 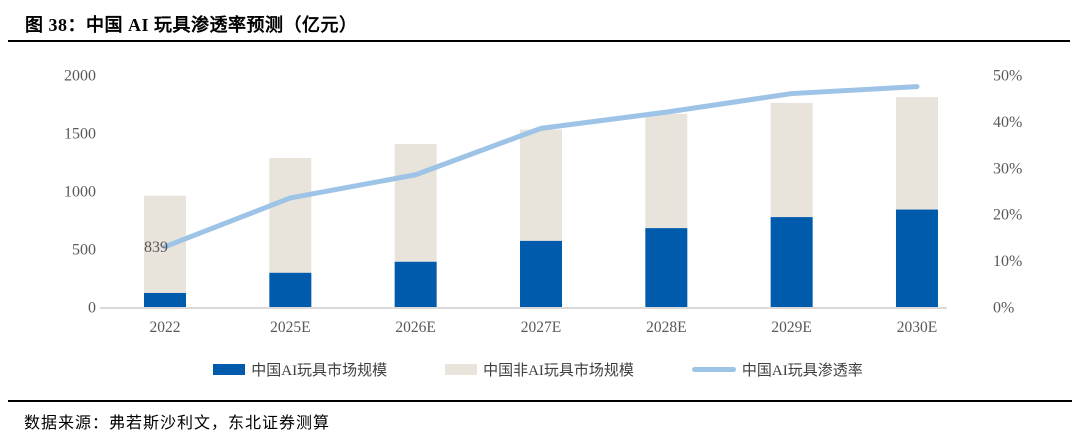 What do you see at coordinates (1007, 122) in the screenshot?
I see `right-axis-tick-label: 40%` at bounding box center [1007, 122].